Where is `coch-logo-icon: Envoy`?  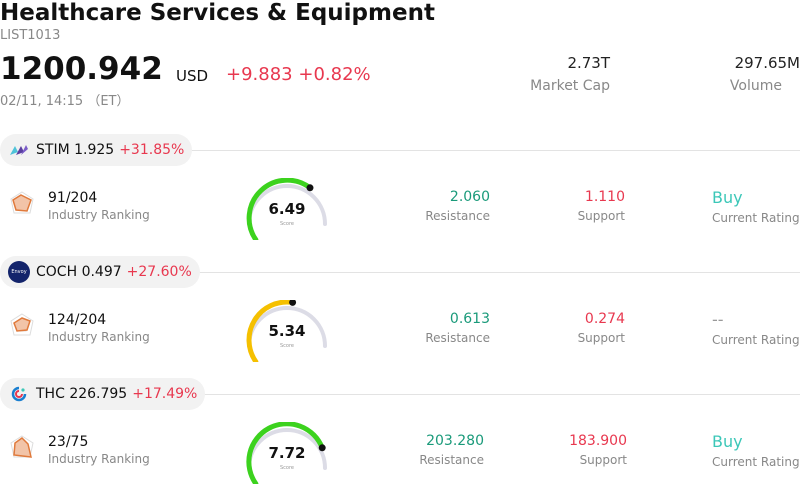
coch-logo-icon: Envoy is located at coordinates (19, 272).